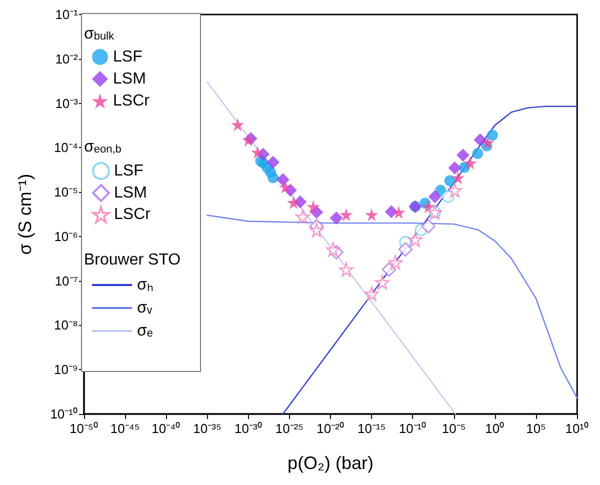  What do you see at coordinates (67, 103) in the screenshot?
I see `y-tick-label: 10⁻³` at bounding box center [67, 103].